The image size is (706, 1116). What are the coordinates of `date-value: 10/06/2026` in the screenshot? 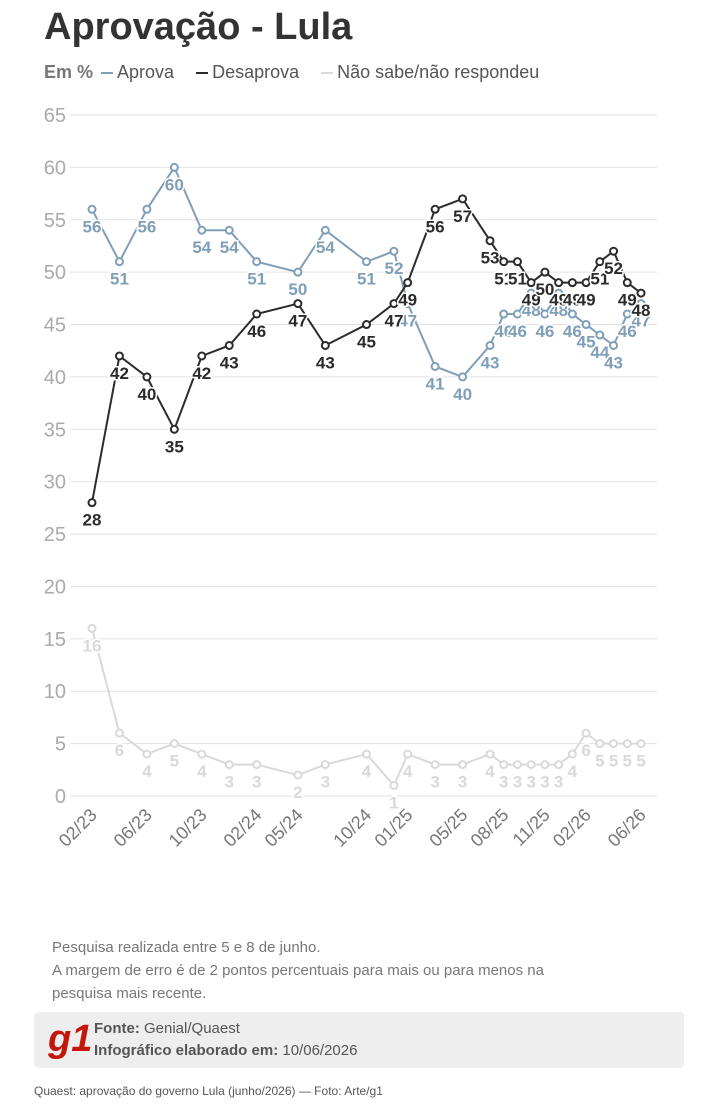 It's located at (320, 1050).